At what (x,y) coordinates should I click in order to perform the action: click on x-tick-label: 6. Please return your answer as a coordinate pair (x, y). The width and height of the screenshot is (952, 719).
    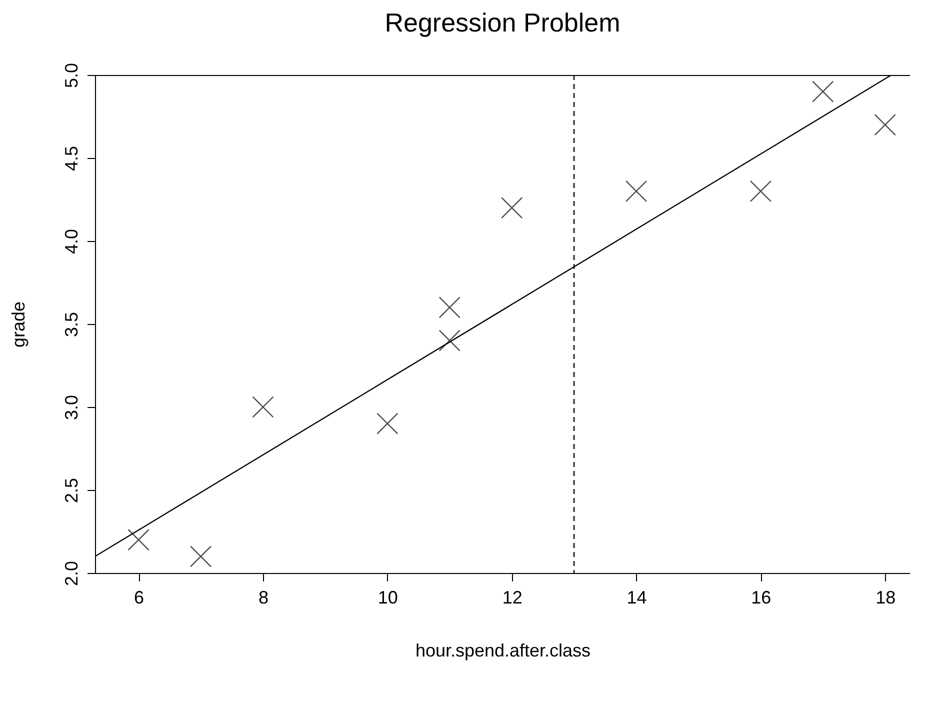
    Looking at the image, I should click on (139, 598).